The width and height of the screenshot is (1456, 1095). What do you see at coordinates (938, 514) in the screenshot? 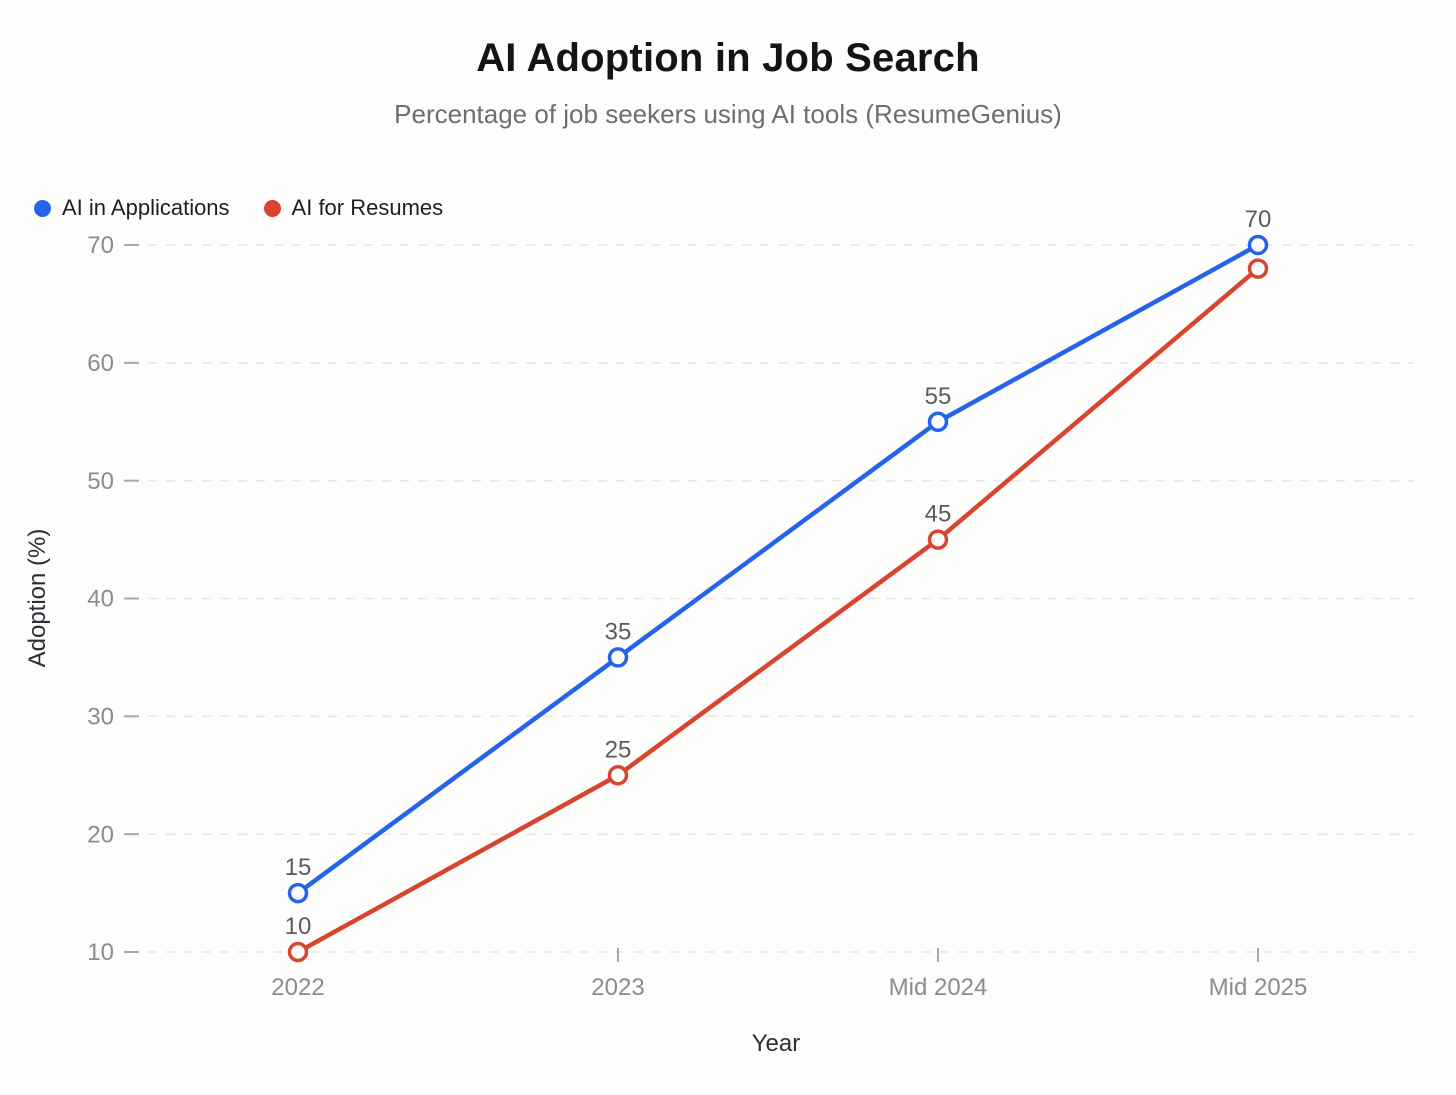
I see `data-point-label: 45` at bounding box center [938, 514].